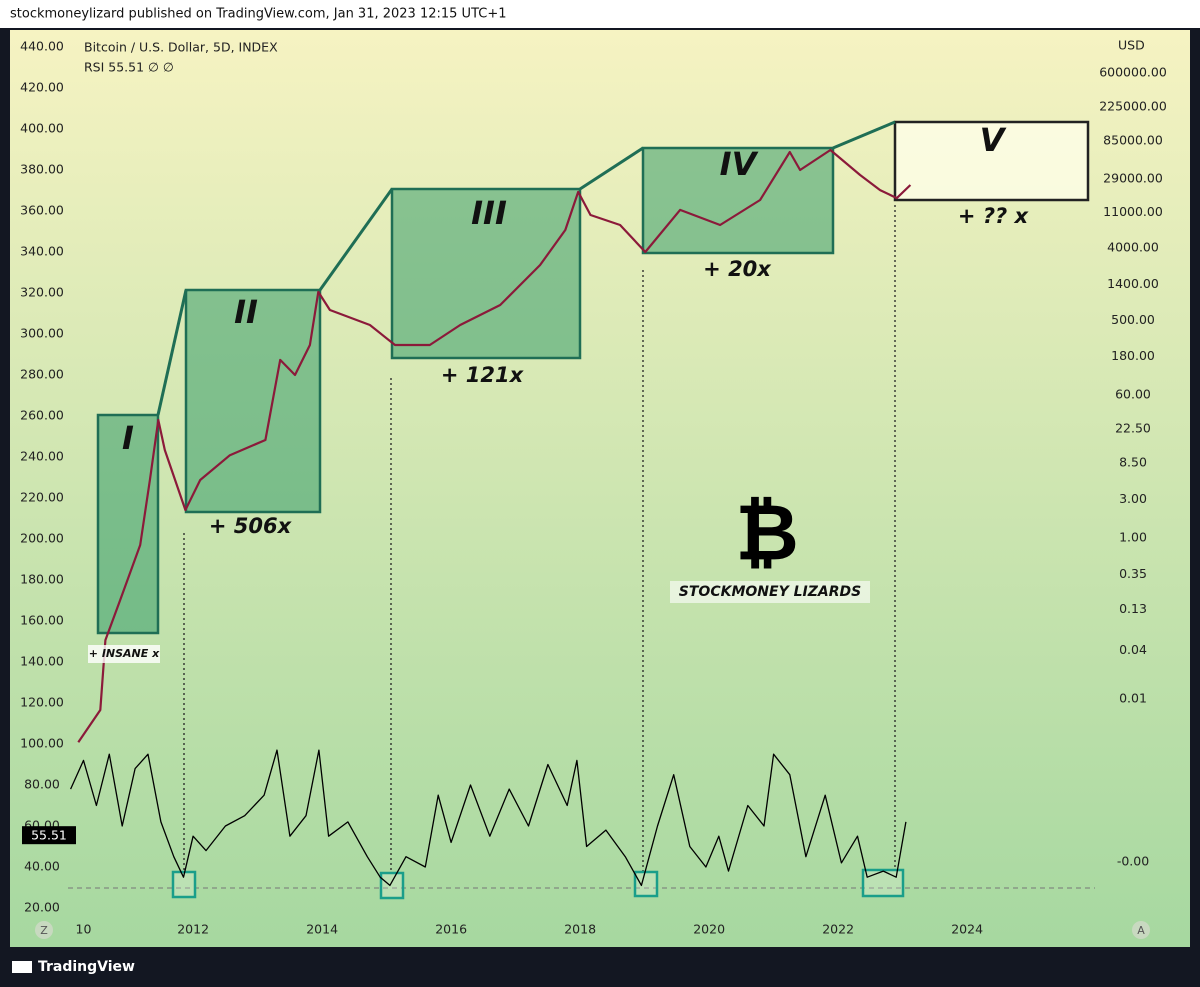 The image size is (1200, 987). I want to click on y2-tick-label: 22.50, so click(1133, 428).